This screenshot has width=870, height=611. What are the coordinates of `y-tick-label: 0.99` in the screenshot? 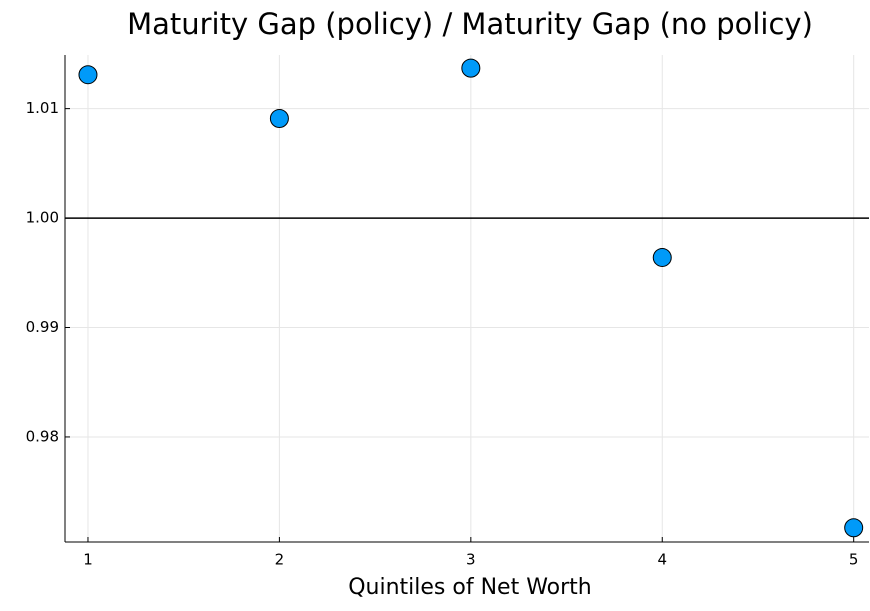 It's located at (42, 327).